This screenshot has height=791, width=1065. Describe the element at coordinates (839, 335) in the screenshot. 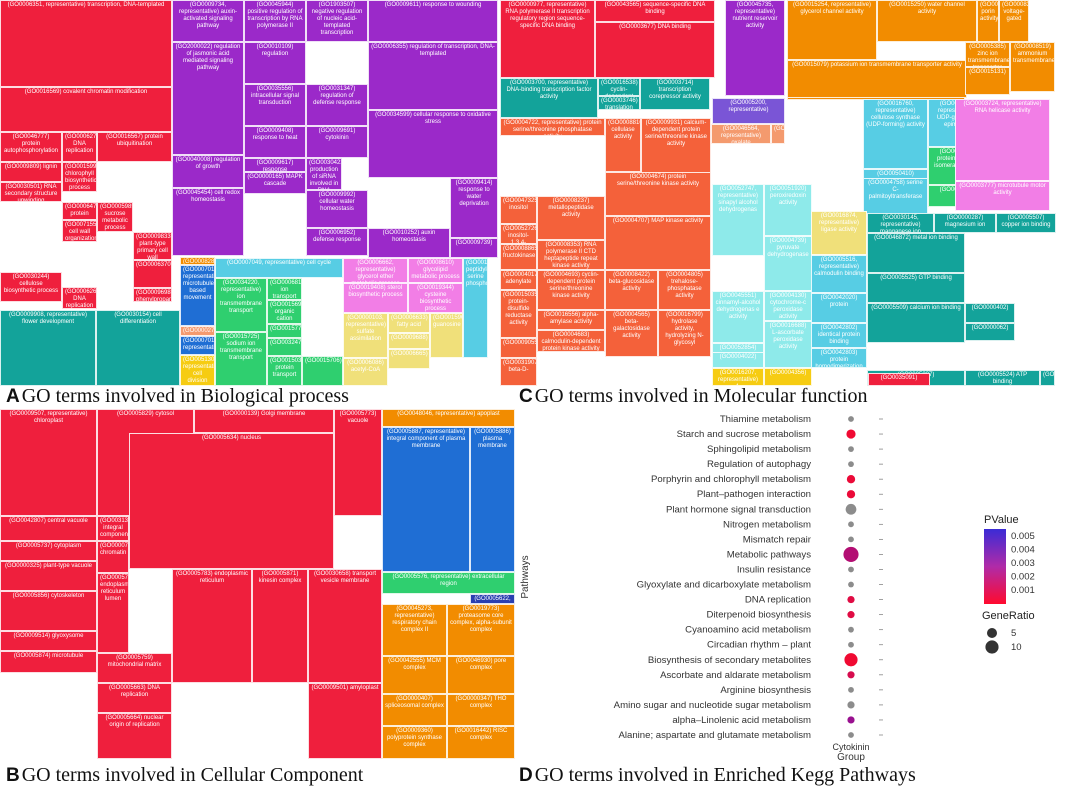

I see `mf-treemap-cell: (GO0042802) identical protein binding` at that location.